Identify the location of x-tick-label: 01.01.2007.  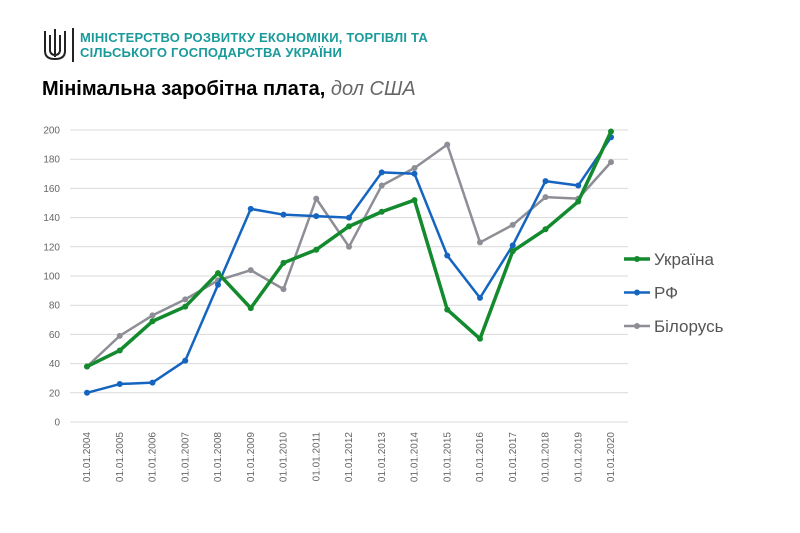
(185, 457).